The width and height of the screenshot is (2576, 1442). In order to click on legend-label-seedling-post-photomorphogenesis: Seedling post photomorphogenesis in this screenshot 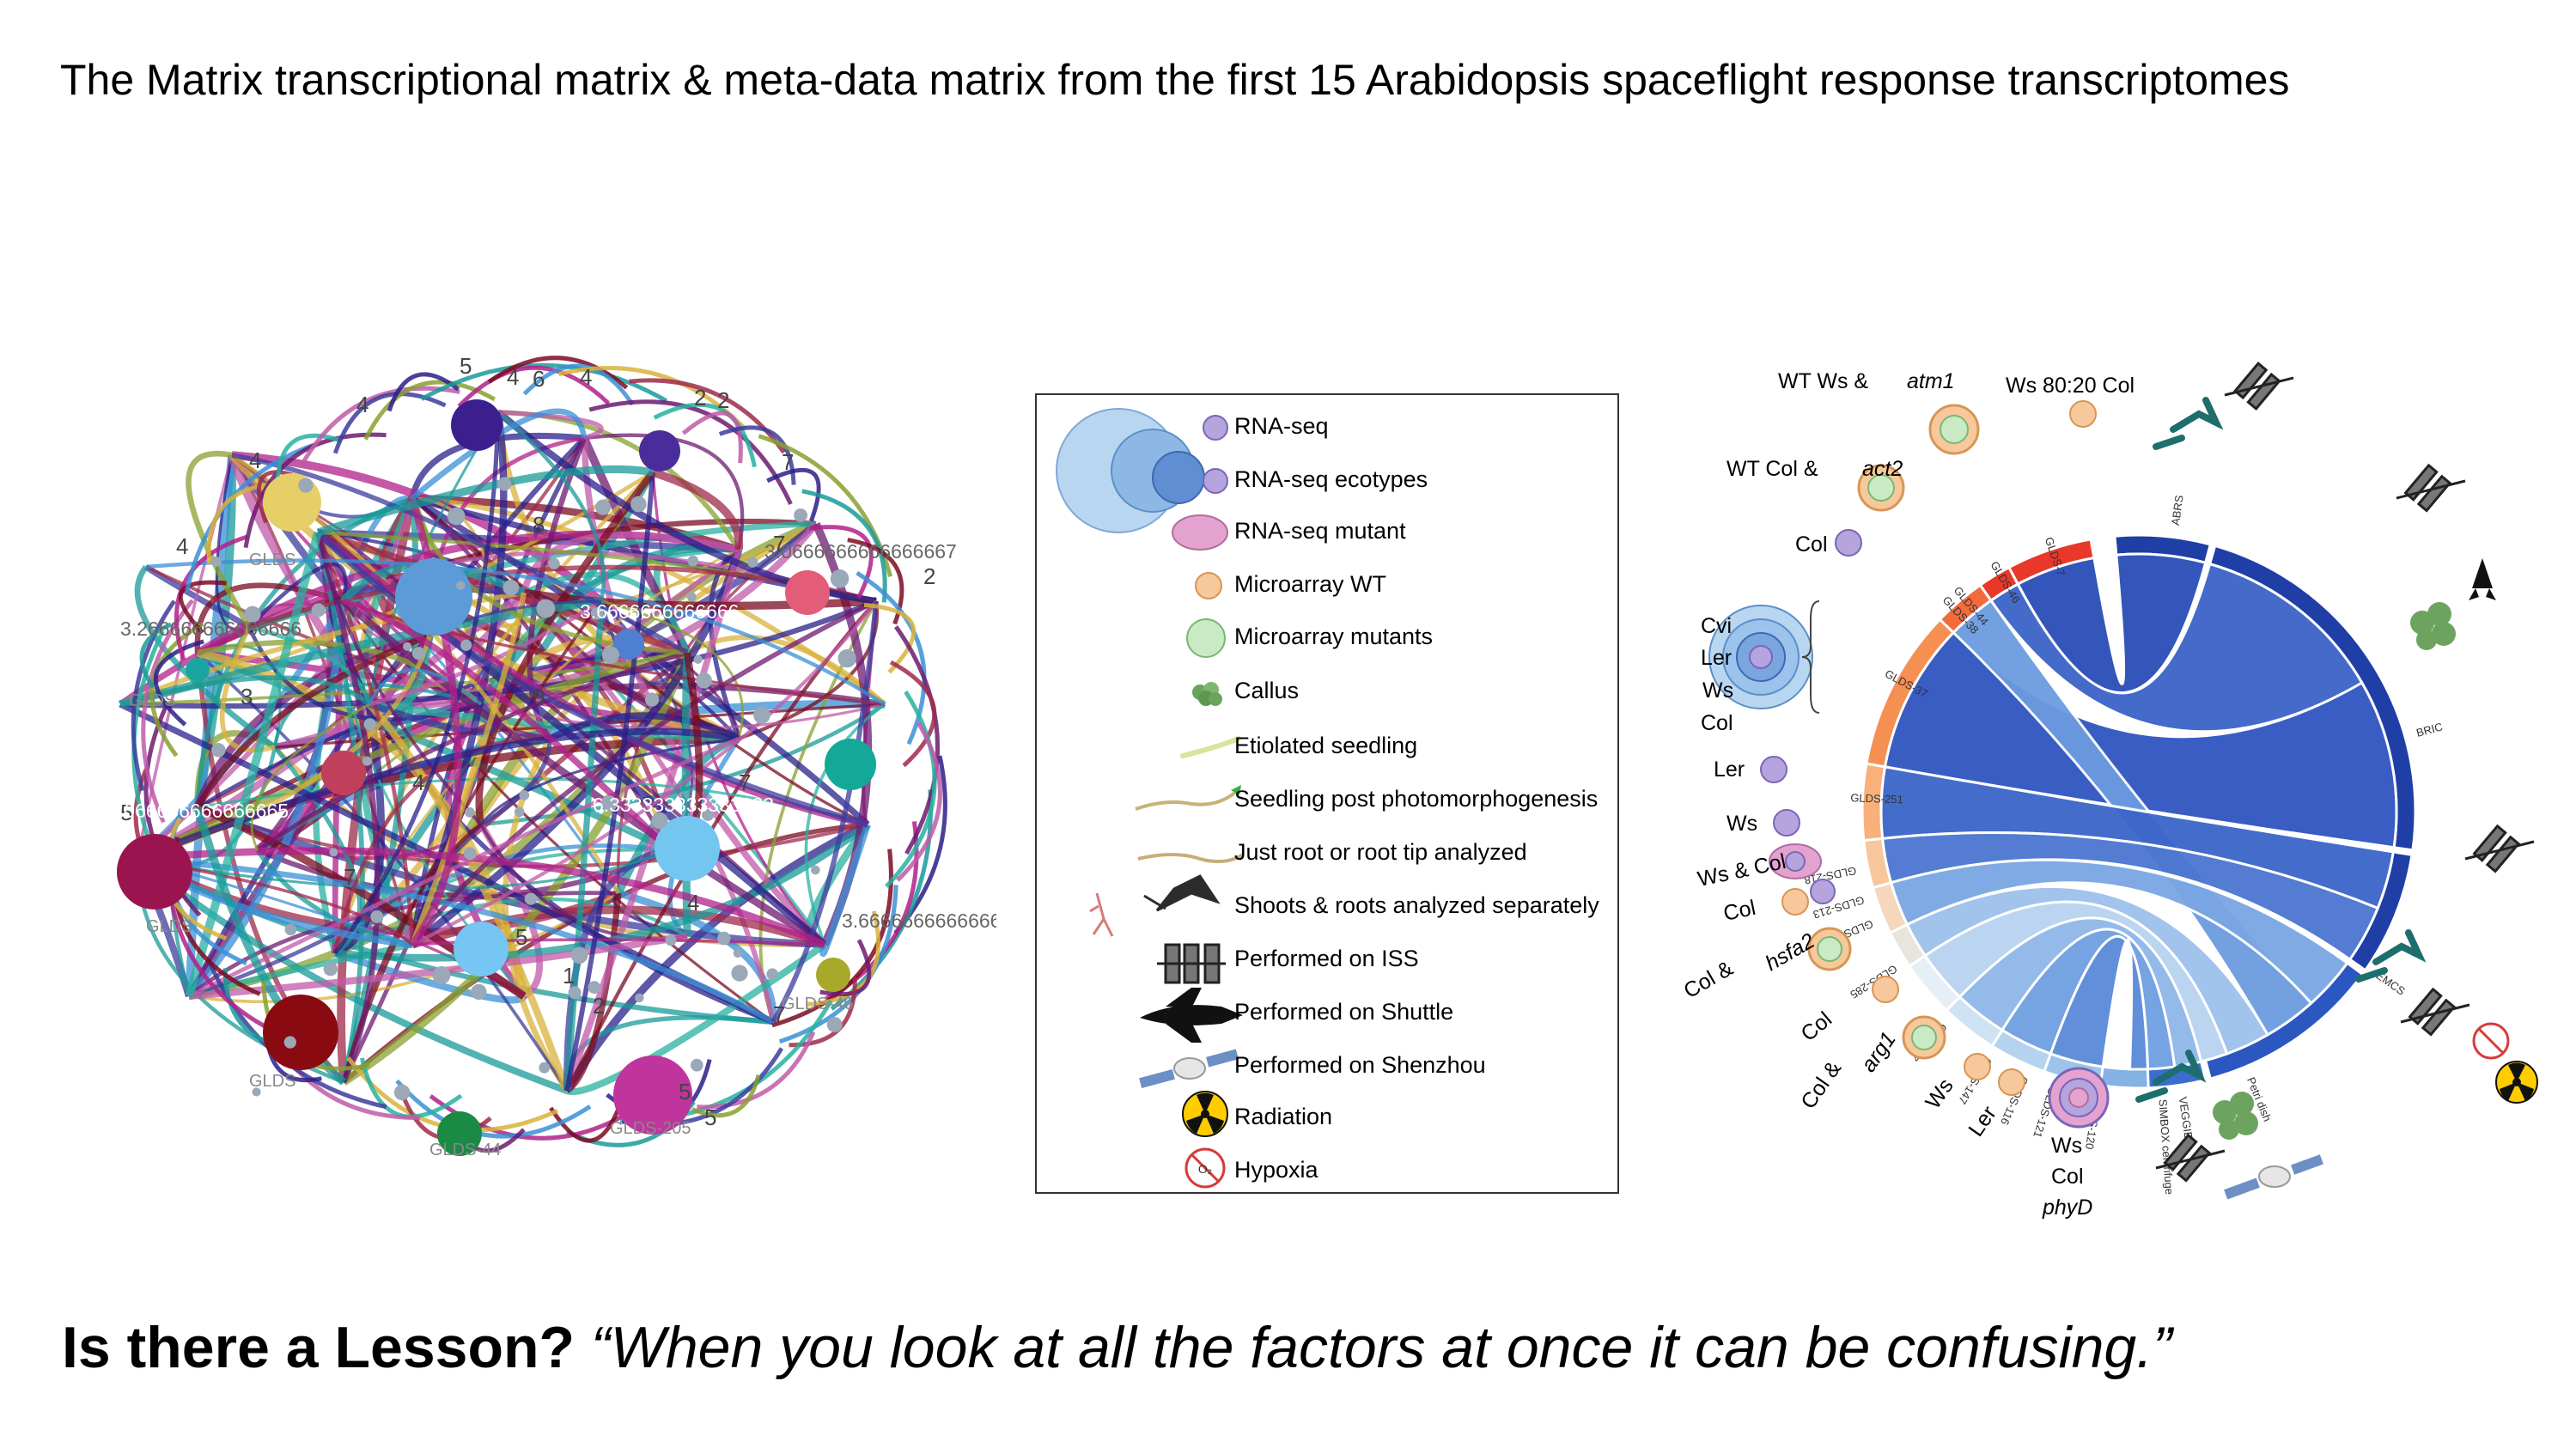, I will do `click(1416, 799)`.